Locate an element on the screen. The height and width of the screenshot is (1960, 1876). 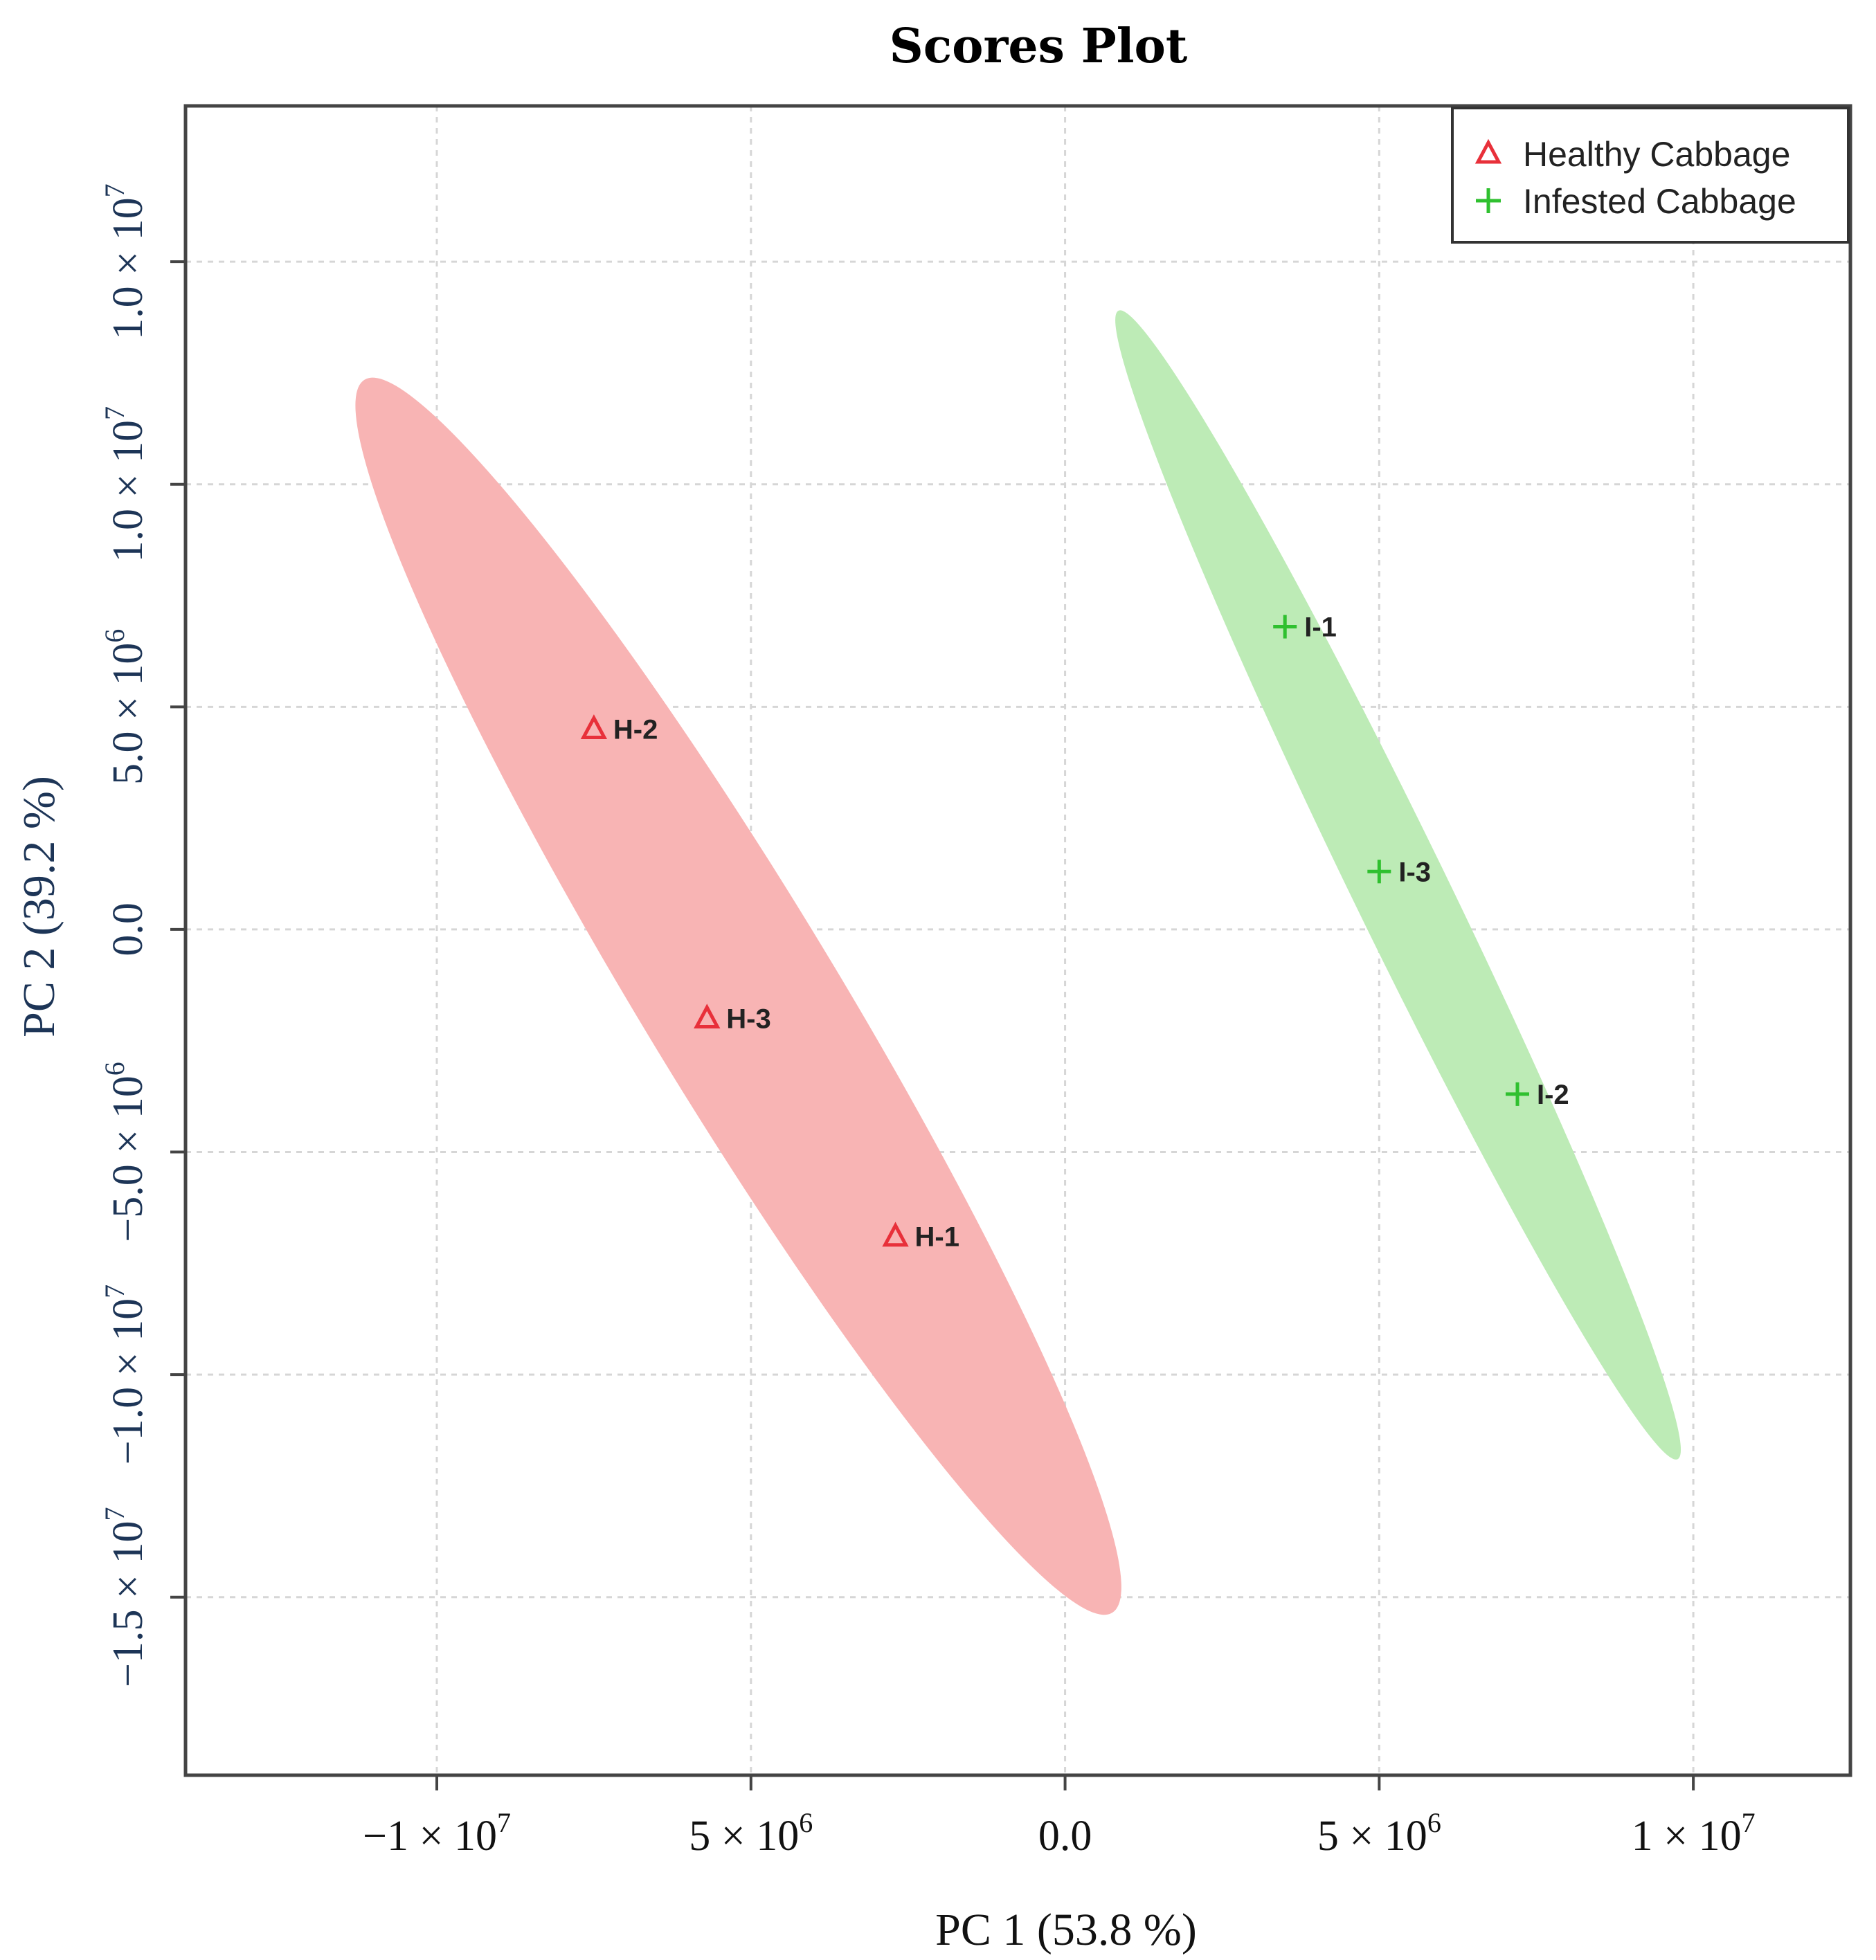
x-axis-title: PC 1 (53.8 %) is located at coordinates (1066, 1930).